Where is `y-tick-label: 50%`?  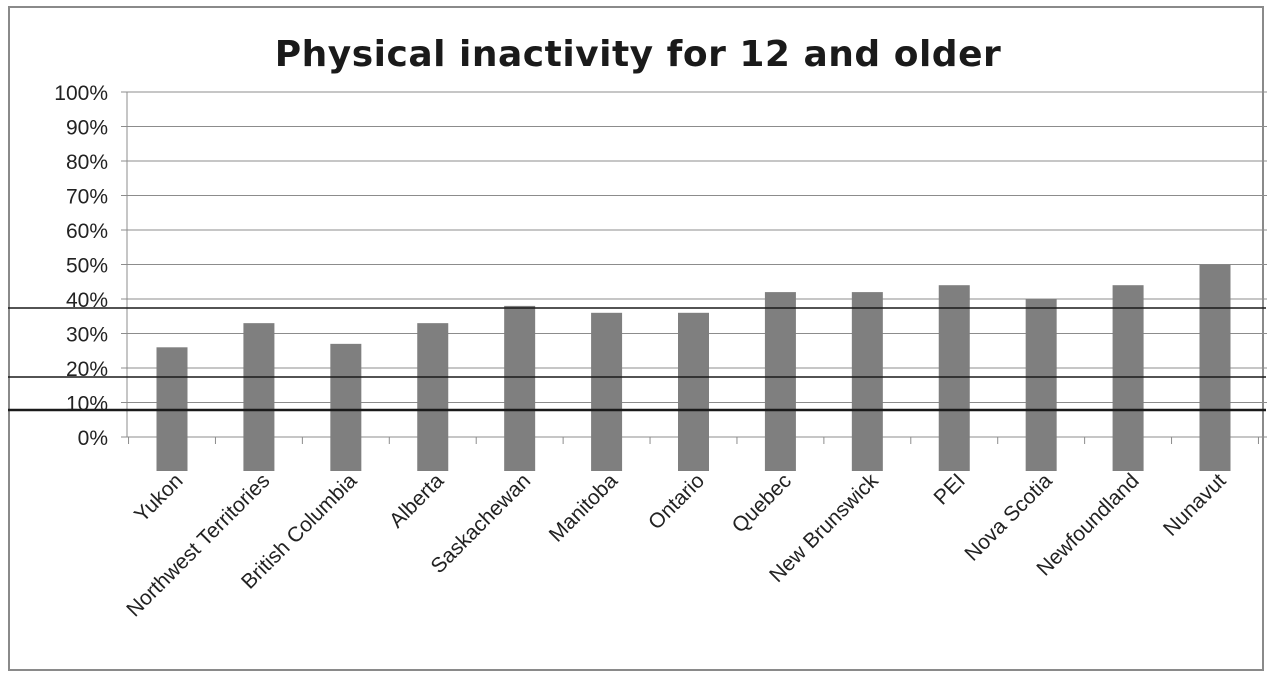 y-tick-label: 50% is located at coordinates (87, 266).